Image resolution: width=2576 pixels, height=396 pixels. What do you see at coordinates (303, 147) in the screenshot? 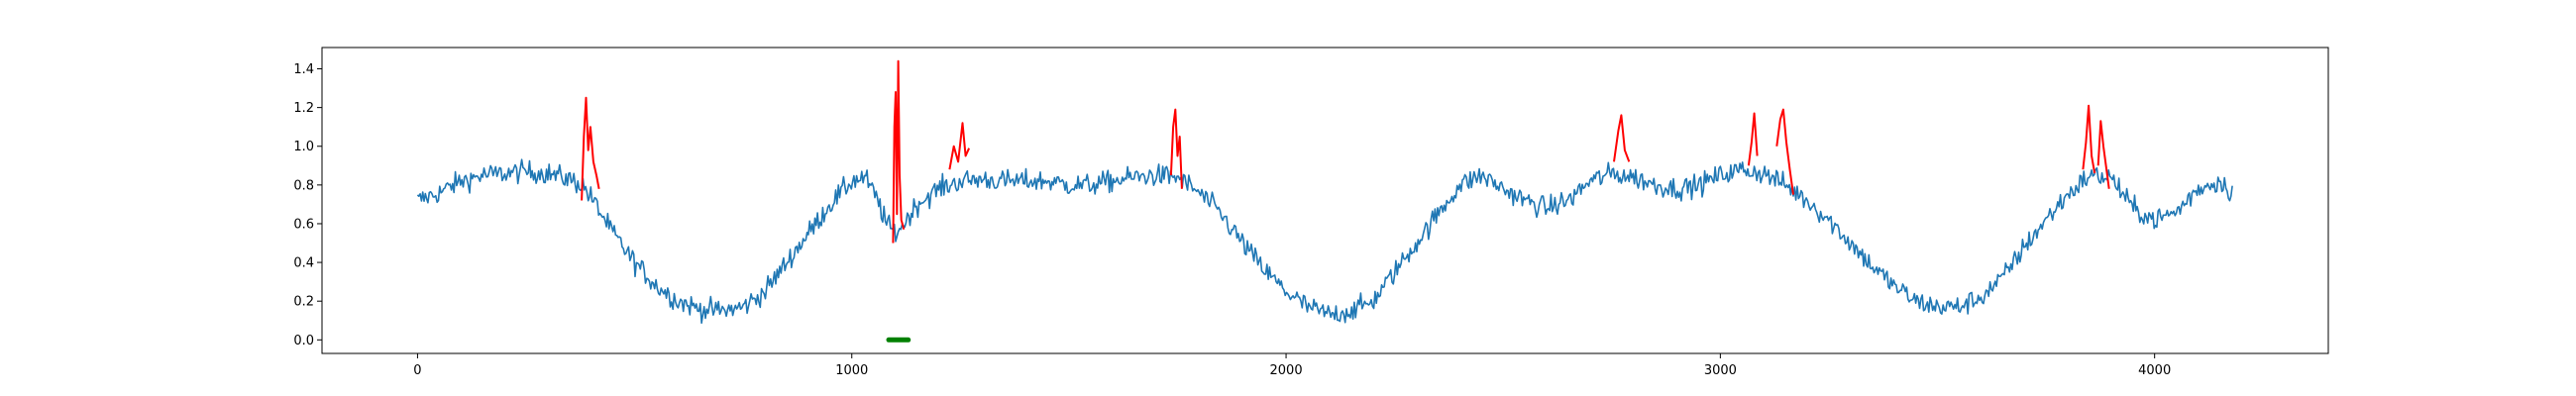
I see `y-tick-label: 1.0` at bounding box center [303, 147].